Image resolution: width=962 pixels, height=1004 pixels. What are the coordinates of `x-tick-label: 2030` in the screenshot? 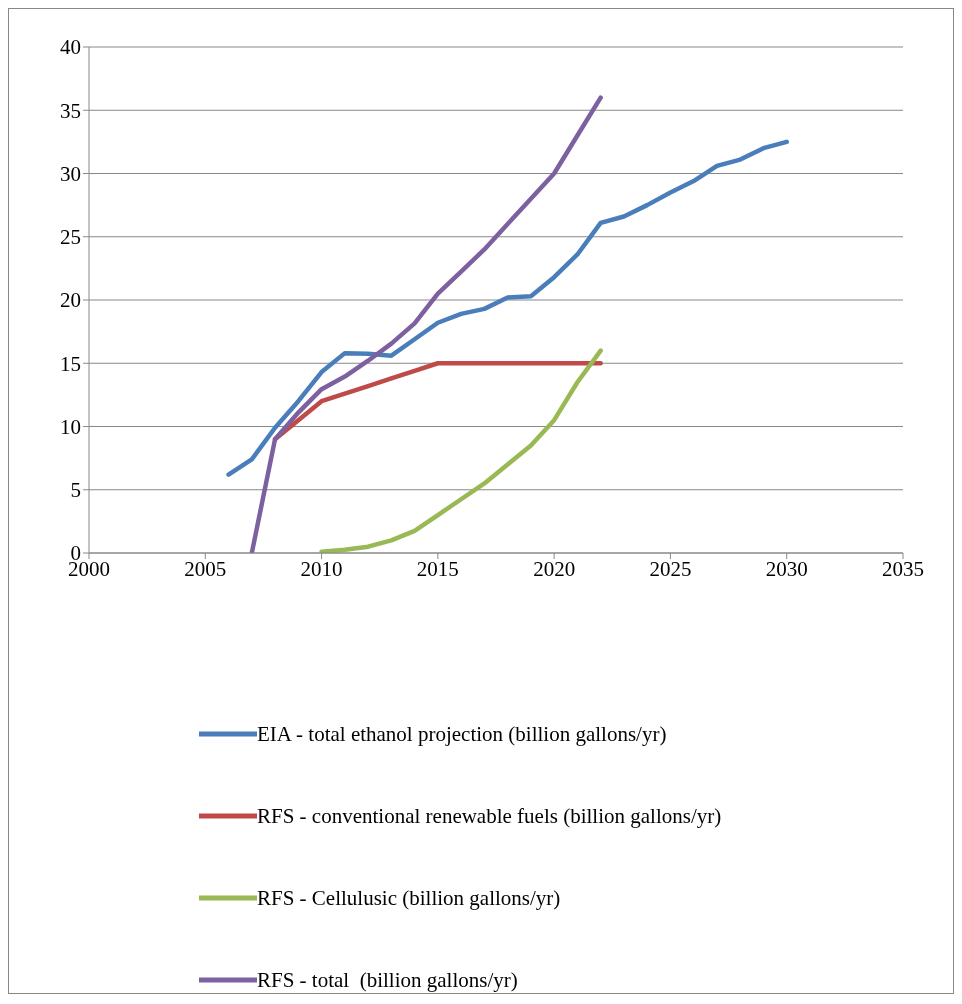 It's located at (786, 568).